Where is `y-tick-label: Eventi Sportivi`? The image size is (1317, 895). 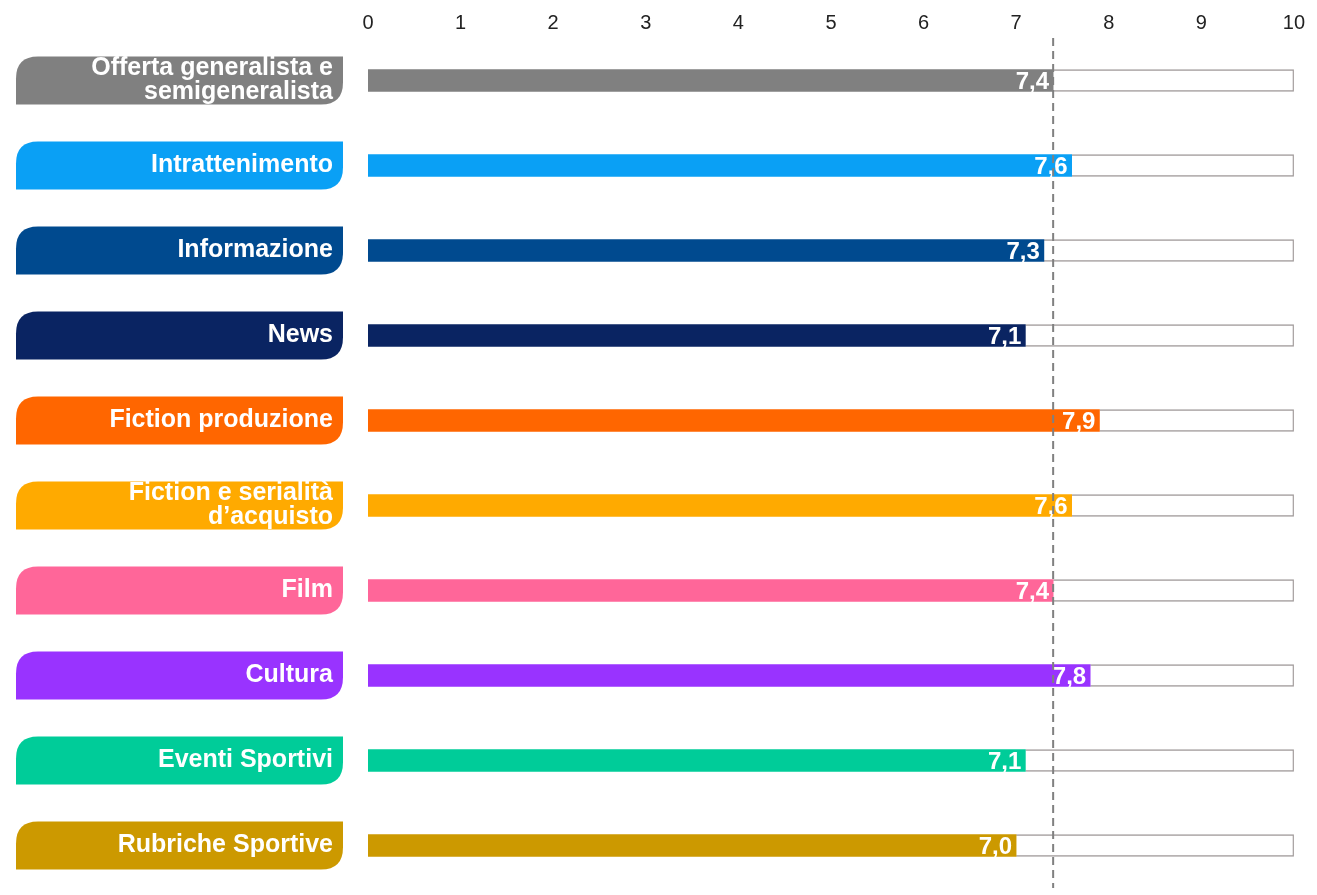 y-tick-label: Eventi Sportivi is located at coordinates (245, 758).